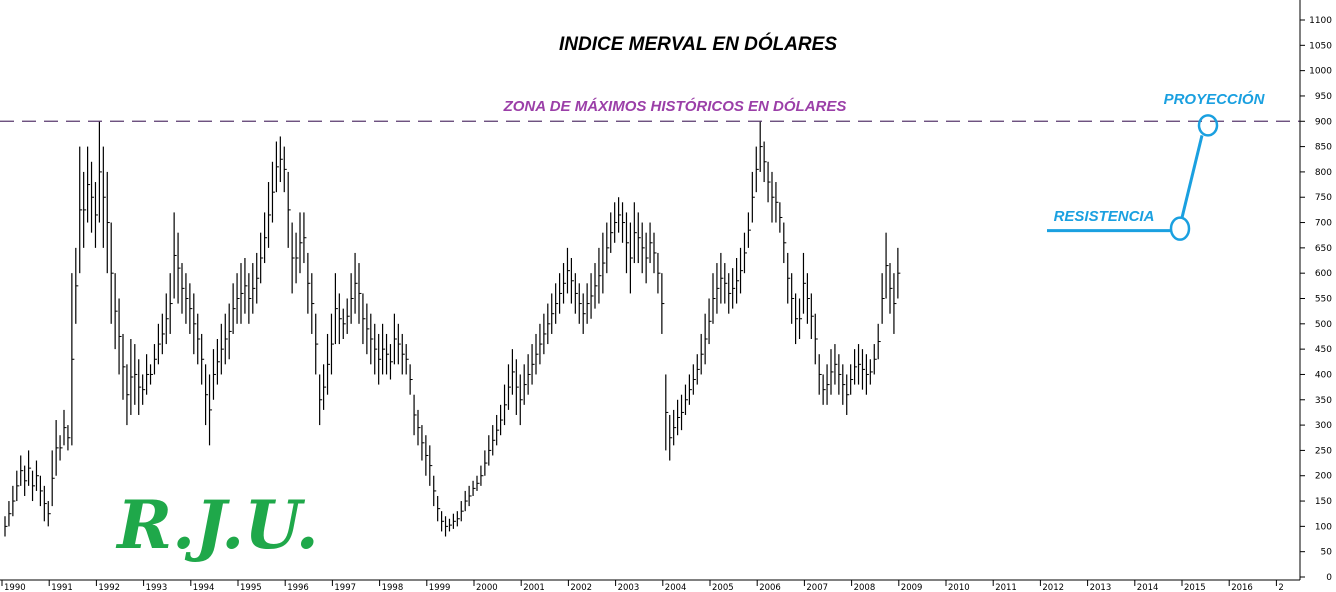 The image size is (1336, 592). I want to click on y-tick-label: 550, so click(1323, 300).